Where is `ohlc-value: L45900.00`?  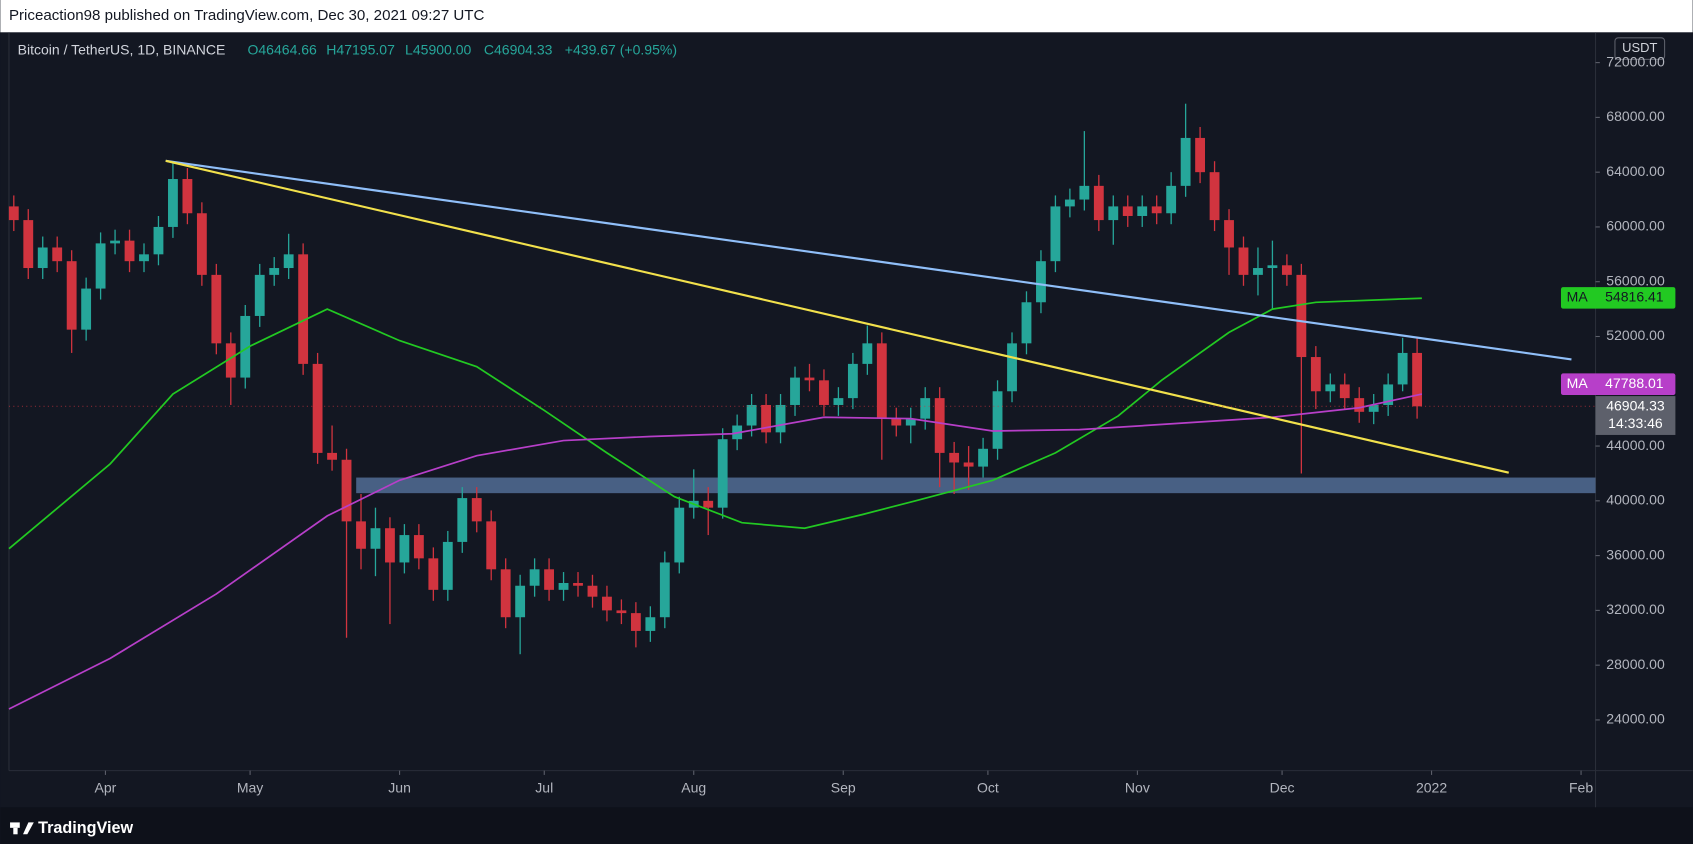
ohlc-value: L45900.00 is located at coordinates (438, 49).